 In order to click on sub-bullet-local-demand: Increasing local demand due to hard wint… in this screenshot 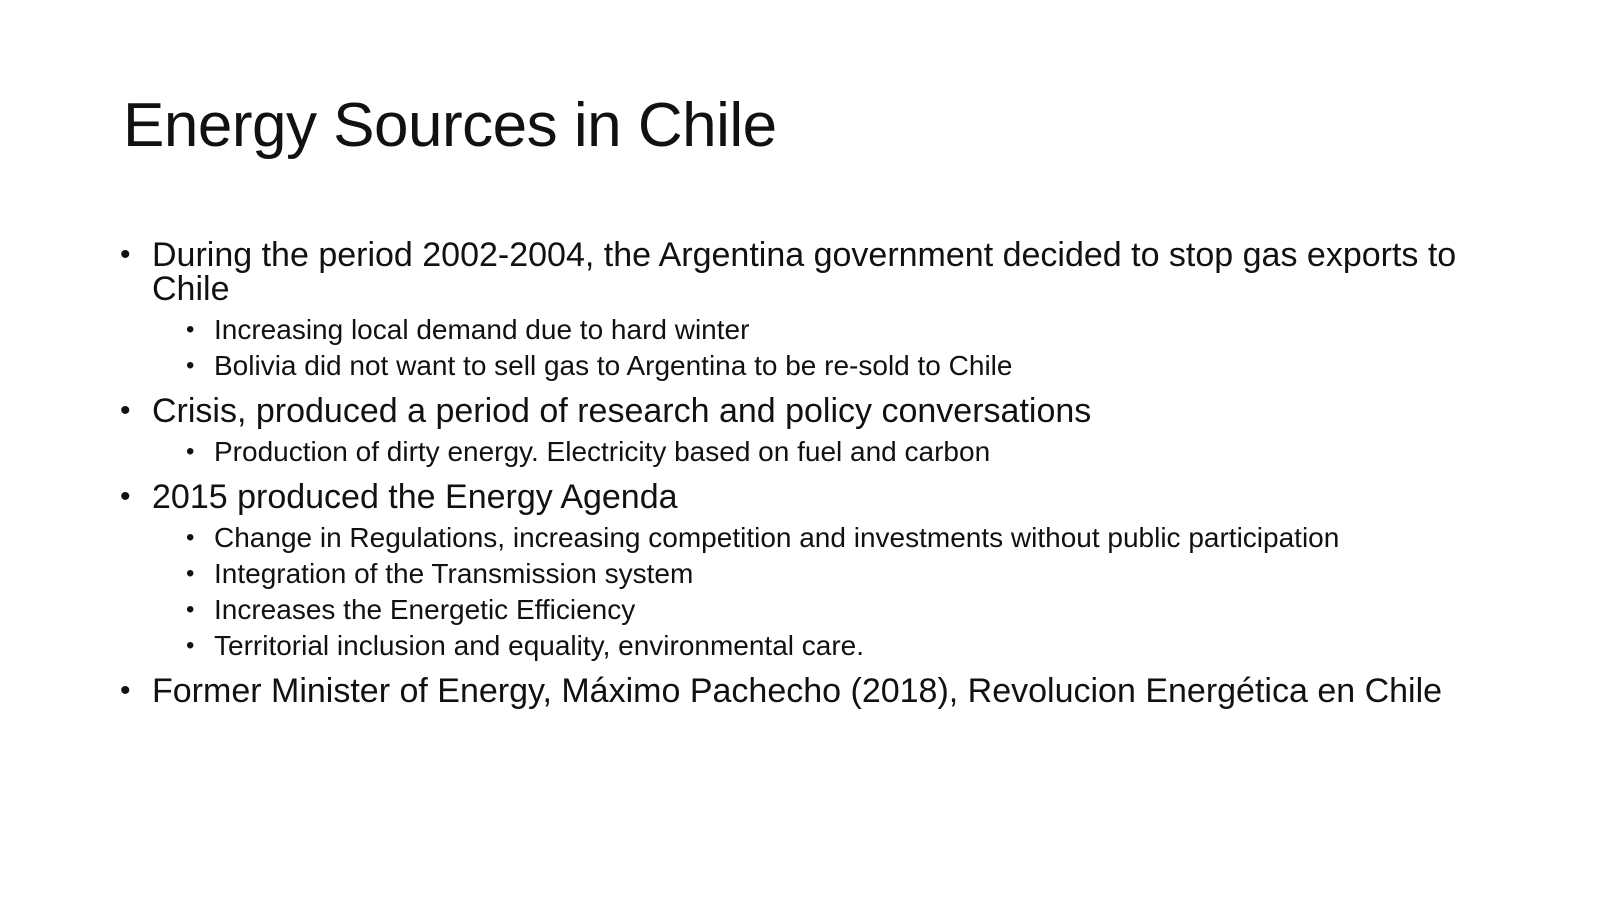, I will do `click(853, 330)`.